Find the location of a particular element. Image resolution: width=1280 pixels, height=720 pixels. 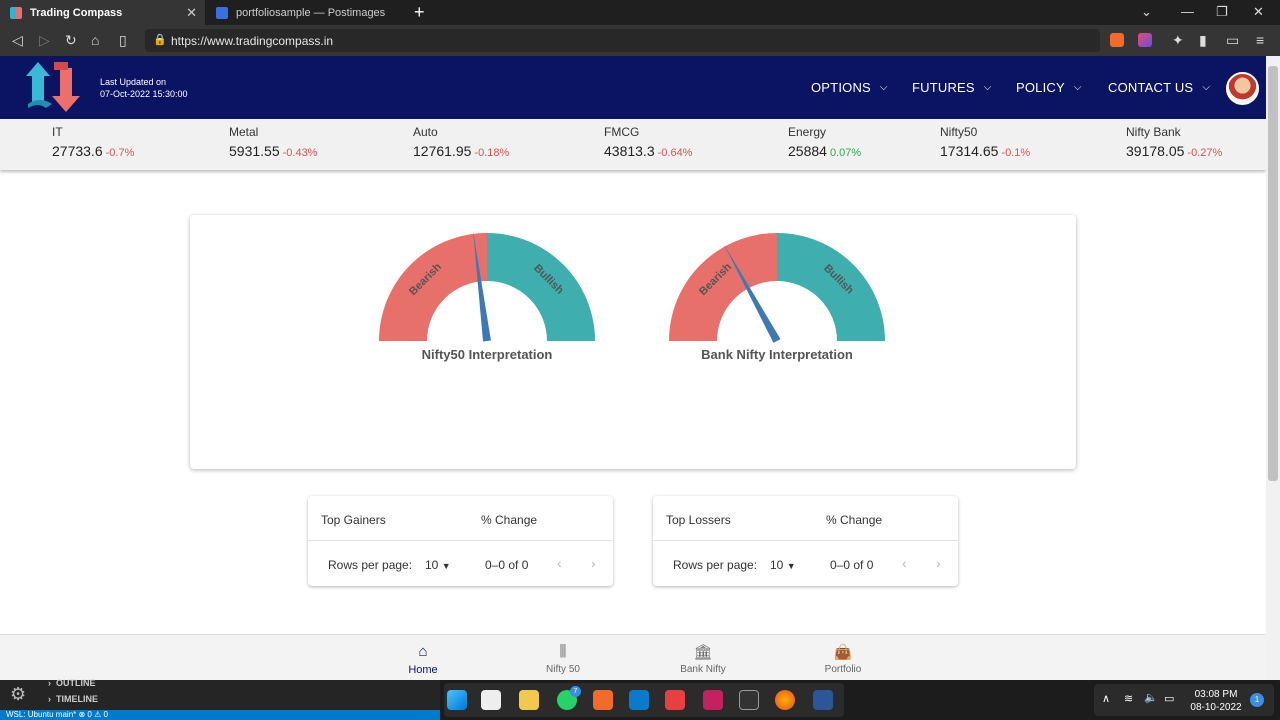

ticker-item-metal: Metal 5931.55 -0.43% is located at coordinates (273, 142).